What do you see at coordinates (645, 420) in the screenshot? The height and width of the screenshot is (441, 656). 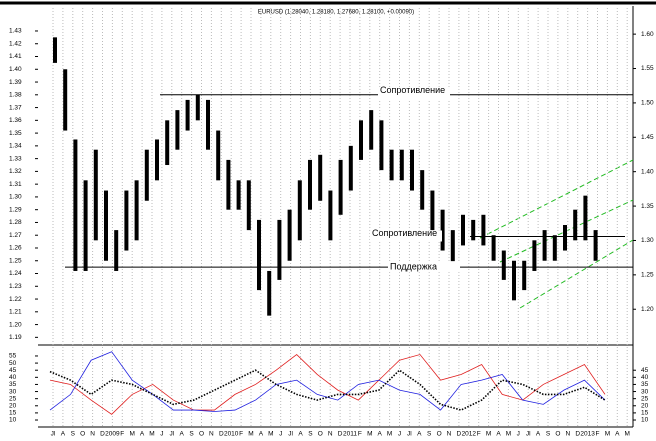 I see `y2-tick-label: 10` at bounding box center [645, 420].